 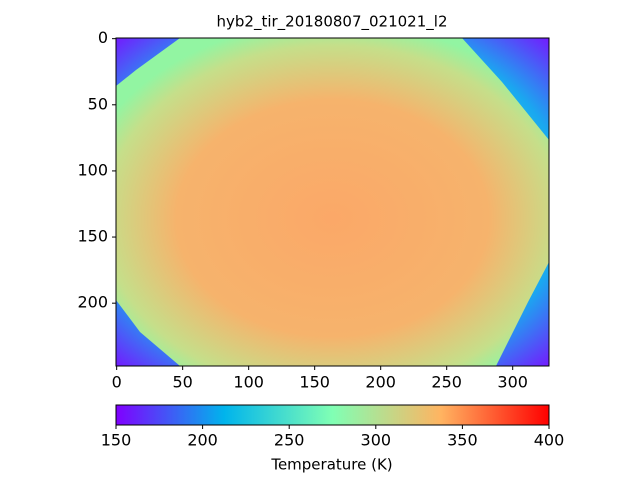 I want to click on x-tick-label: 100, so click(x=248, y=382).